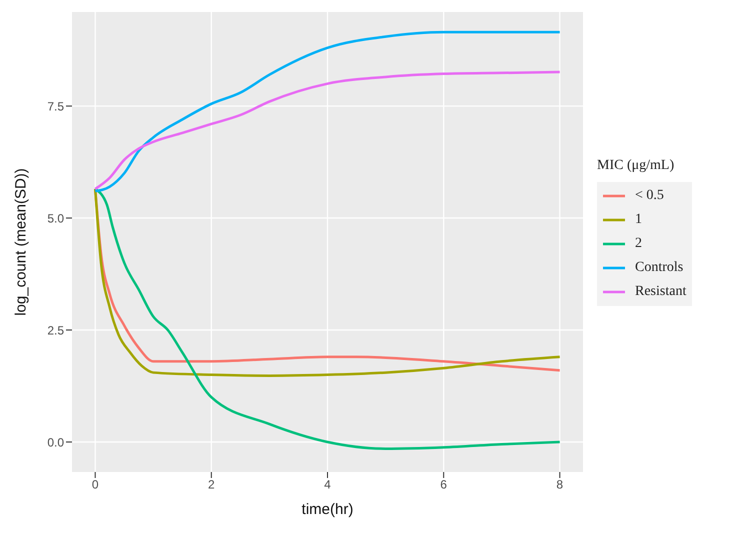 The image size is (750, 538). Describe the element at coordinates (636, 166) in the screenshot. I see `legend-title: MIC (μg/mL)` at that location.